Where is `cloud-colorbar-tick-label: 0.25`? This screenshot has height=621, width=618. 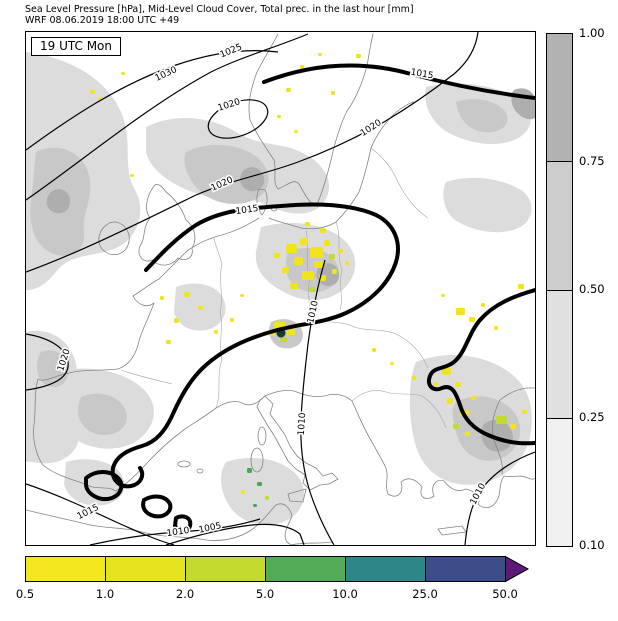
cloud-colorbar-tick-label: 0.25 is located at coordinates (592, 417).